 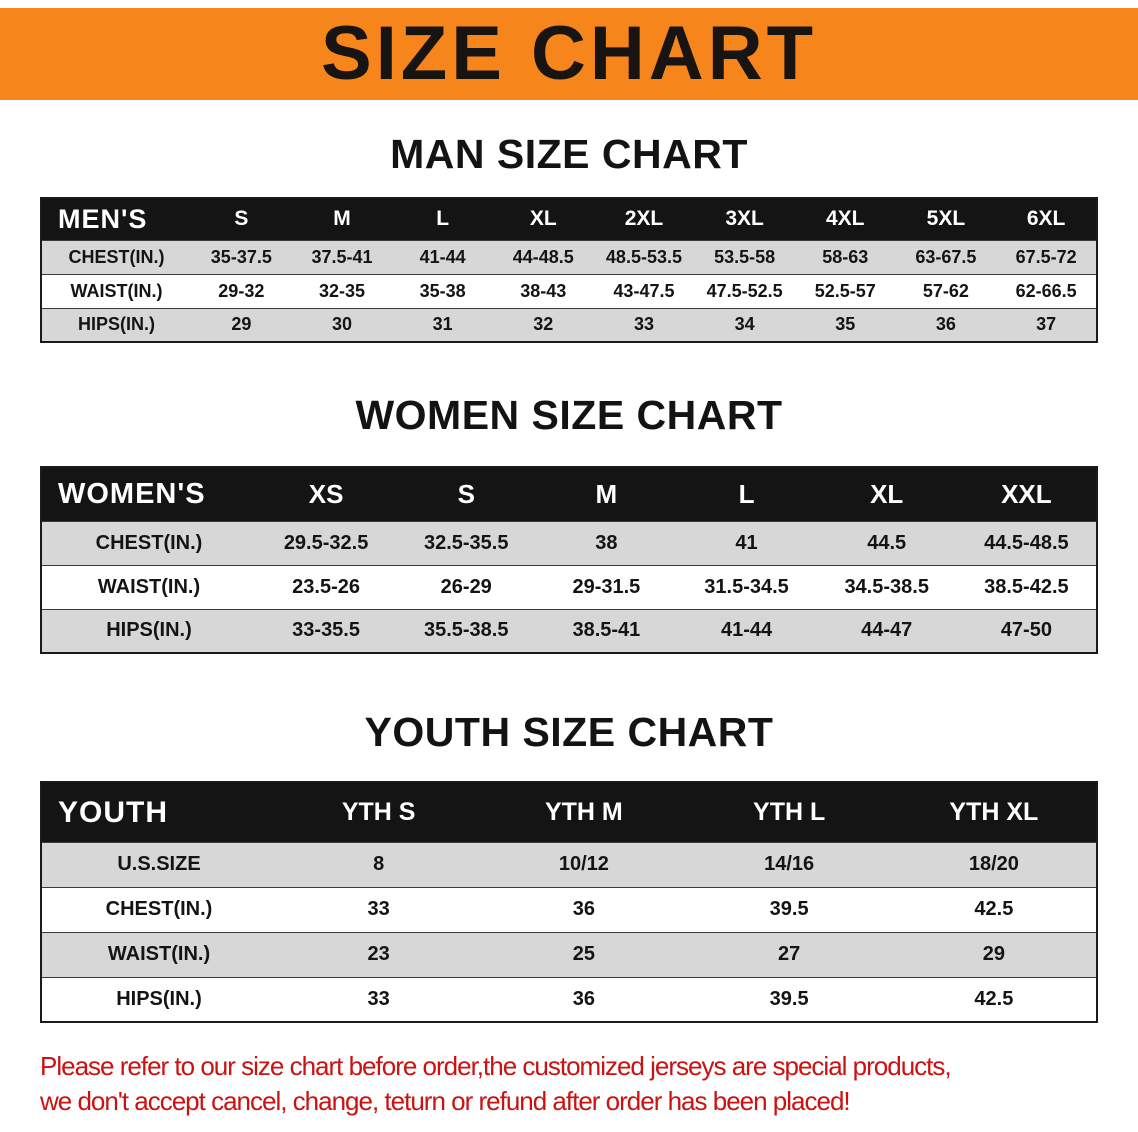 I want to click on value-cell: 23, so click(x=379, y=954).